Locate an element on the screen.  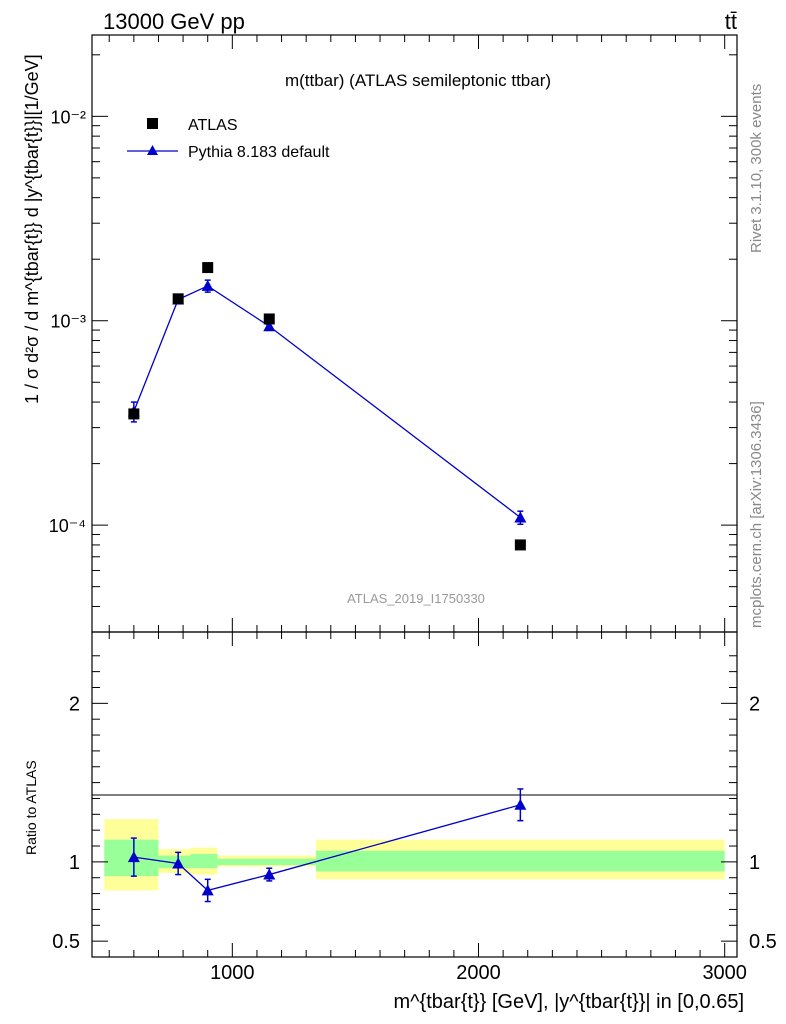
ratio-y-axis-title: Ratio to ATLAS is located at coordinates (31, 807).